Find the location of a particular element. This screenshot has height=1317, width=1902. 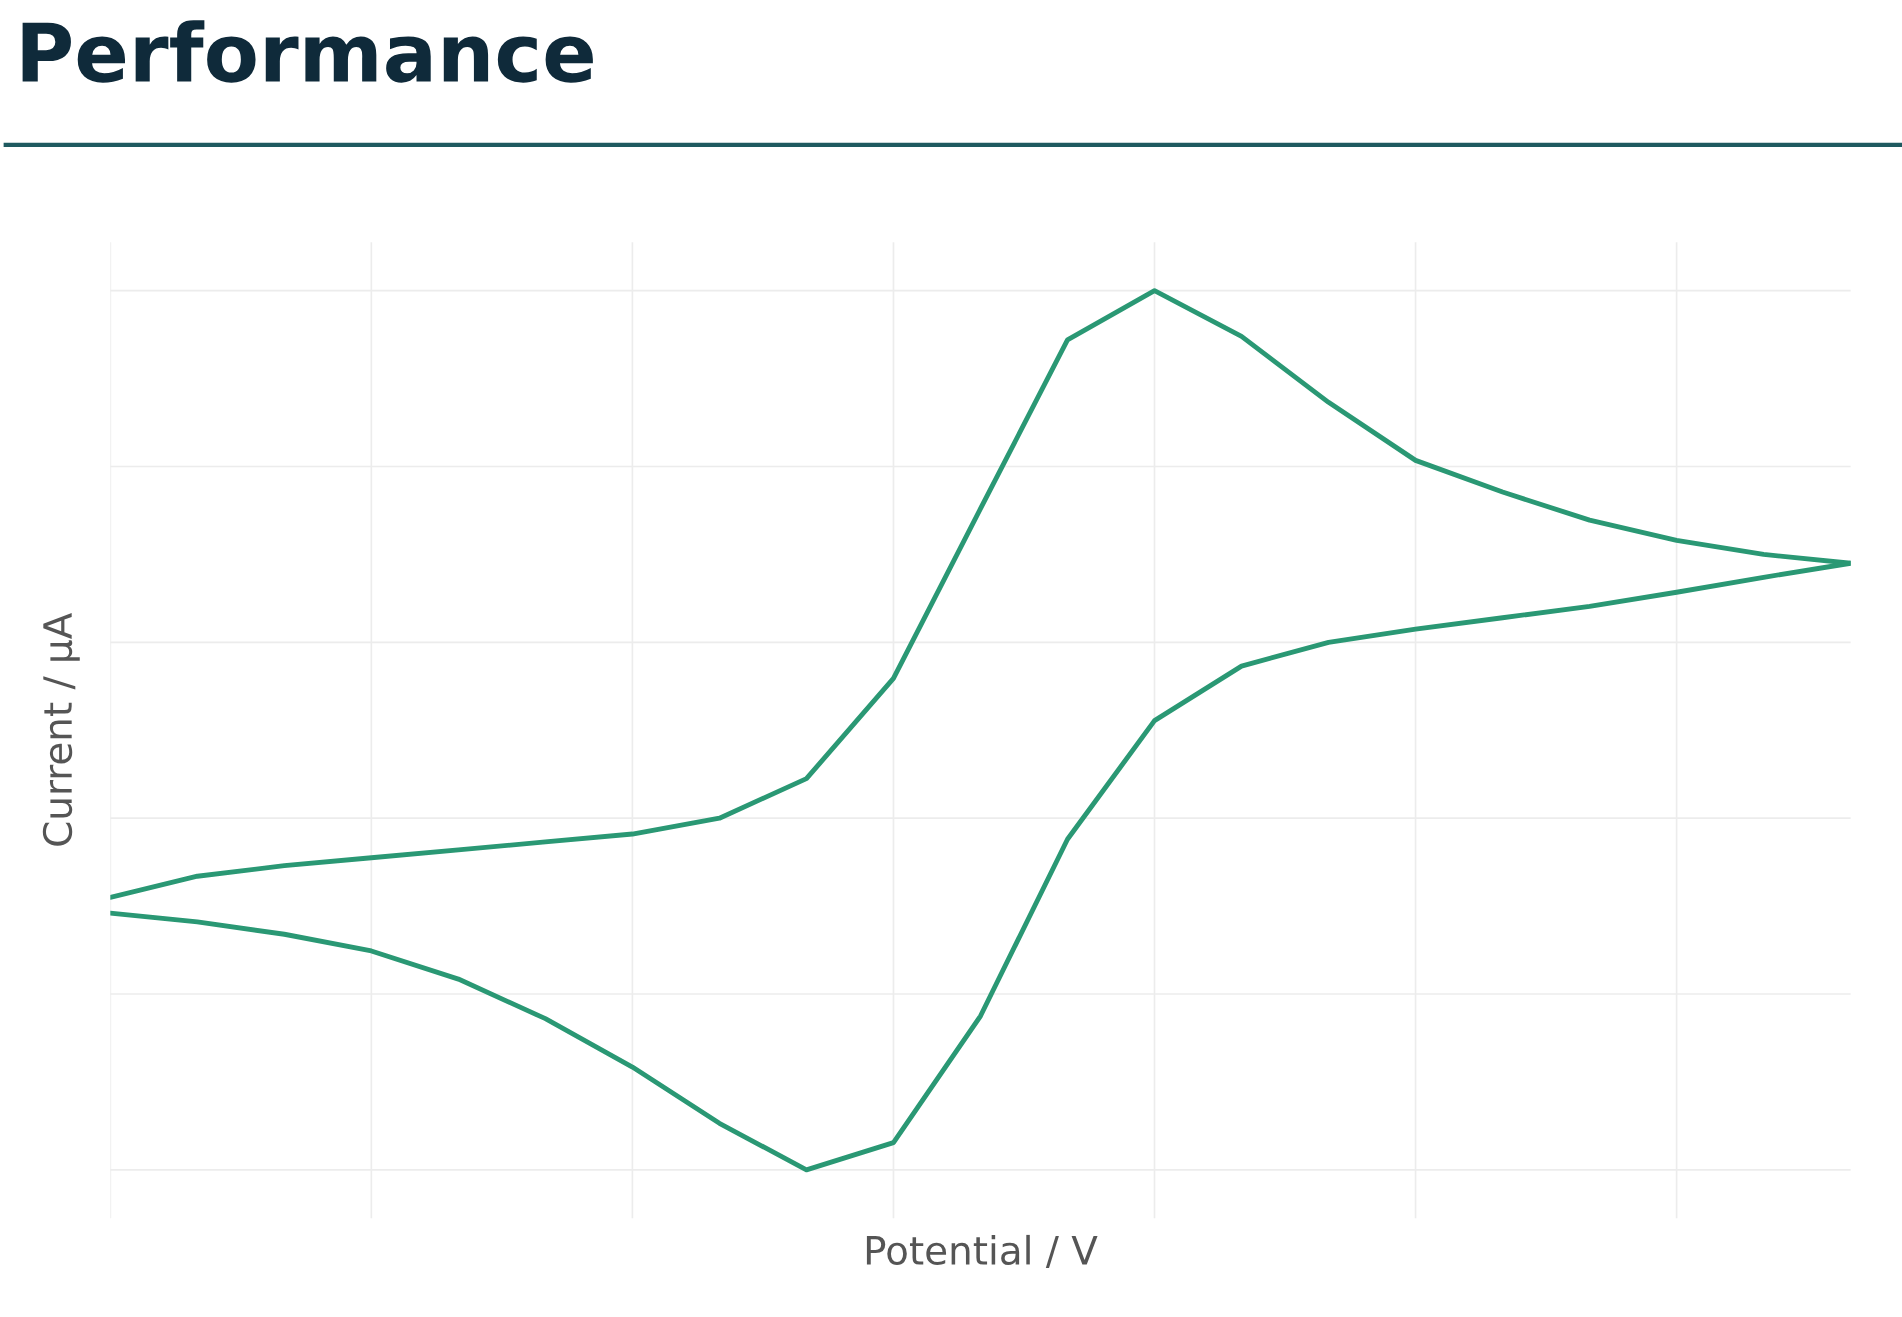

y-axis-title: Current / μA is located at coordinates (61, 729).